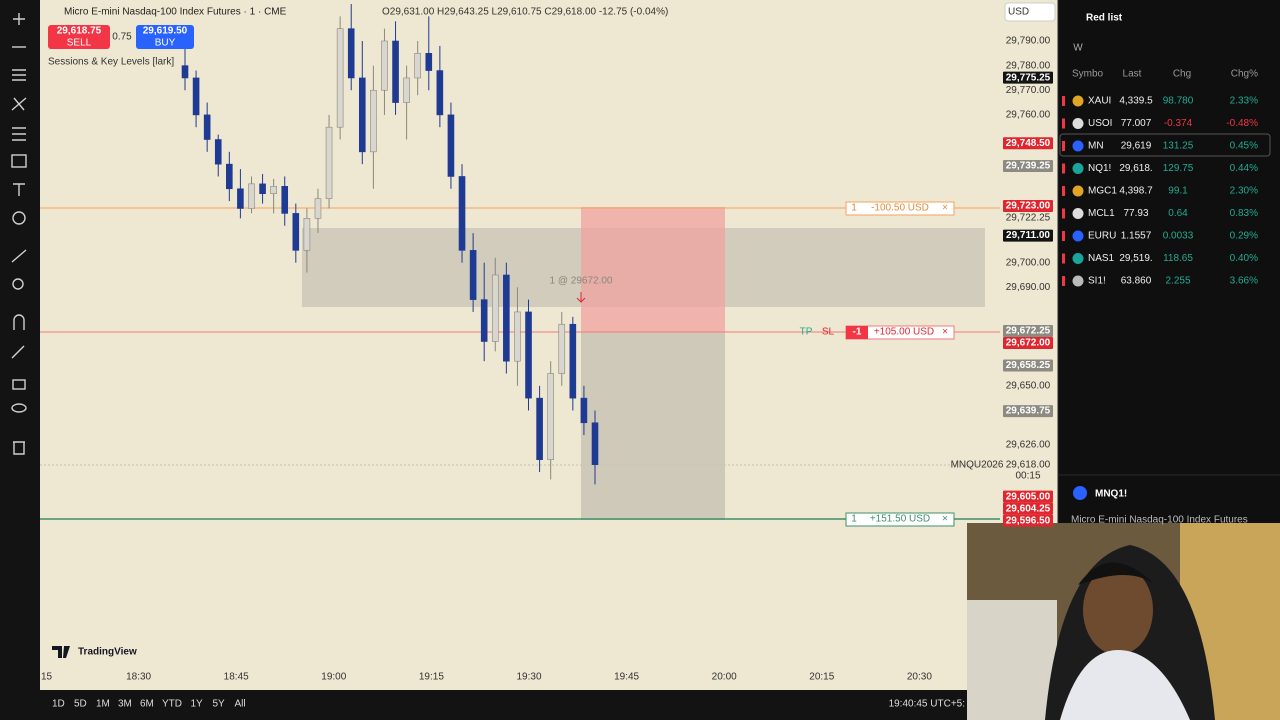 This screenshot has height=720, width=1280. What do you see at coordinates (1135, 258) in the screenshot?
I see `watch-last: 29,519.` at bounding box center [1135, 258].